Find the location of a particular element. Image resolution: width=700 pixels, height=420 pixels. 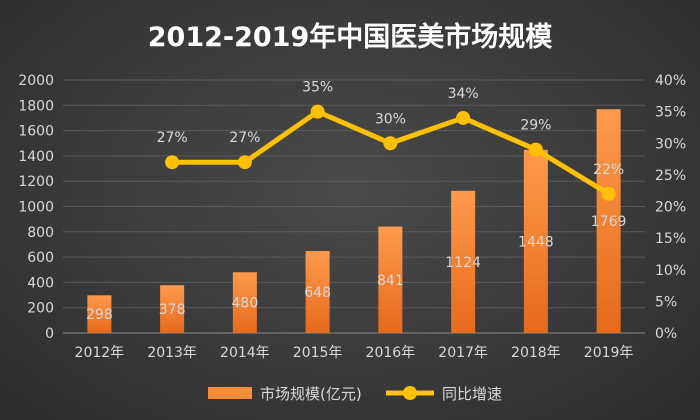

legend: 市场规模(亿元) 同比增速 is located at coordinates (355, 394).